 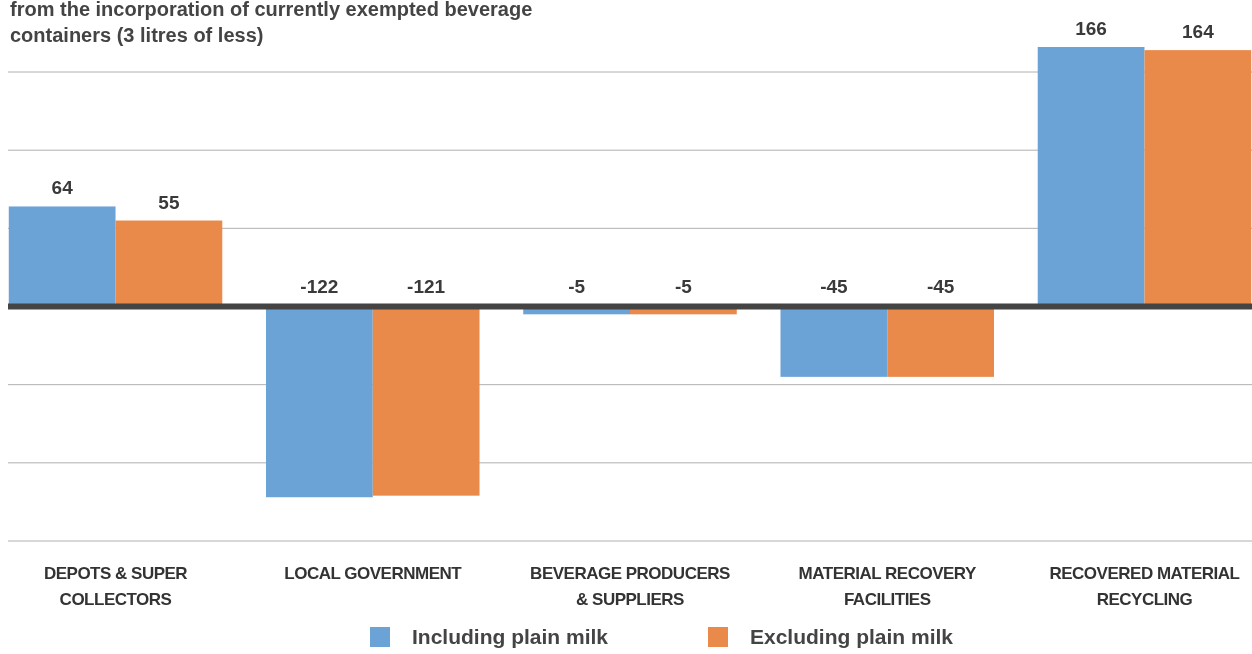 I want to click on x-tick-label: DEPOTS & SUPER COLLECTORS, so click(x=115, y=586).